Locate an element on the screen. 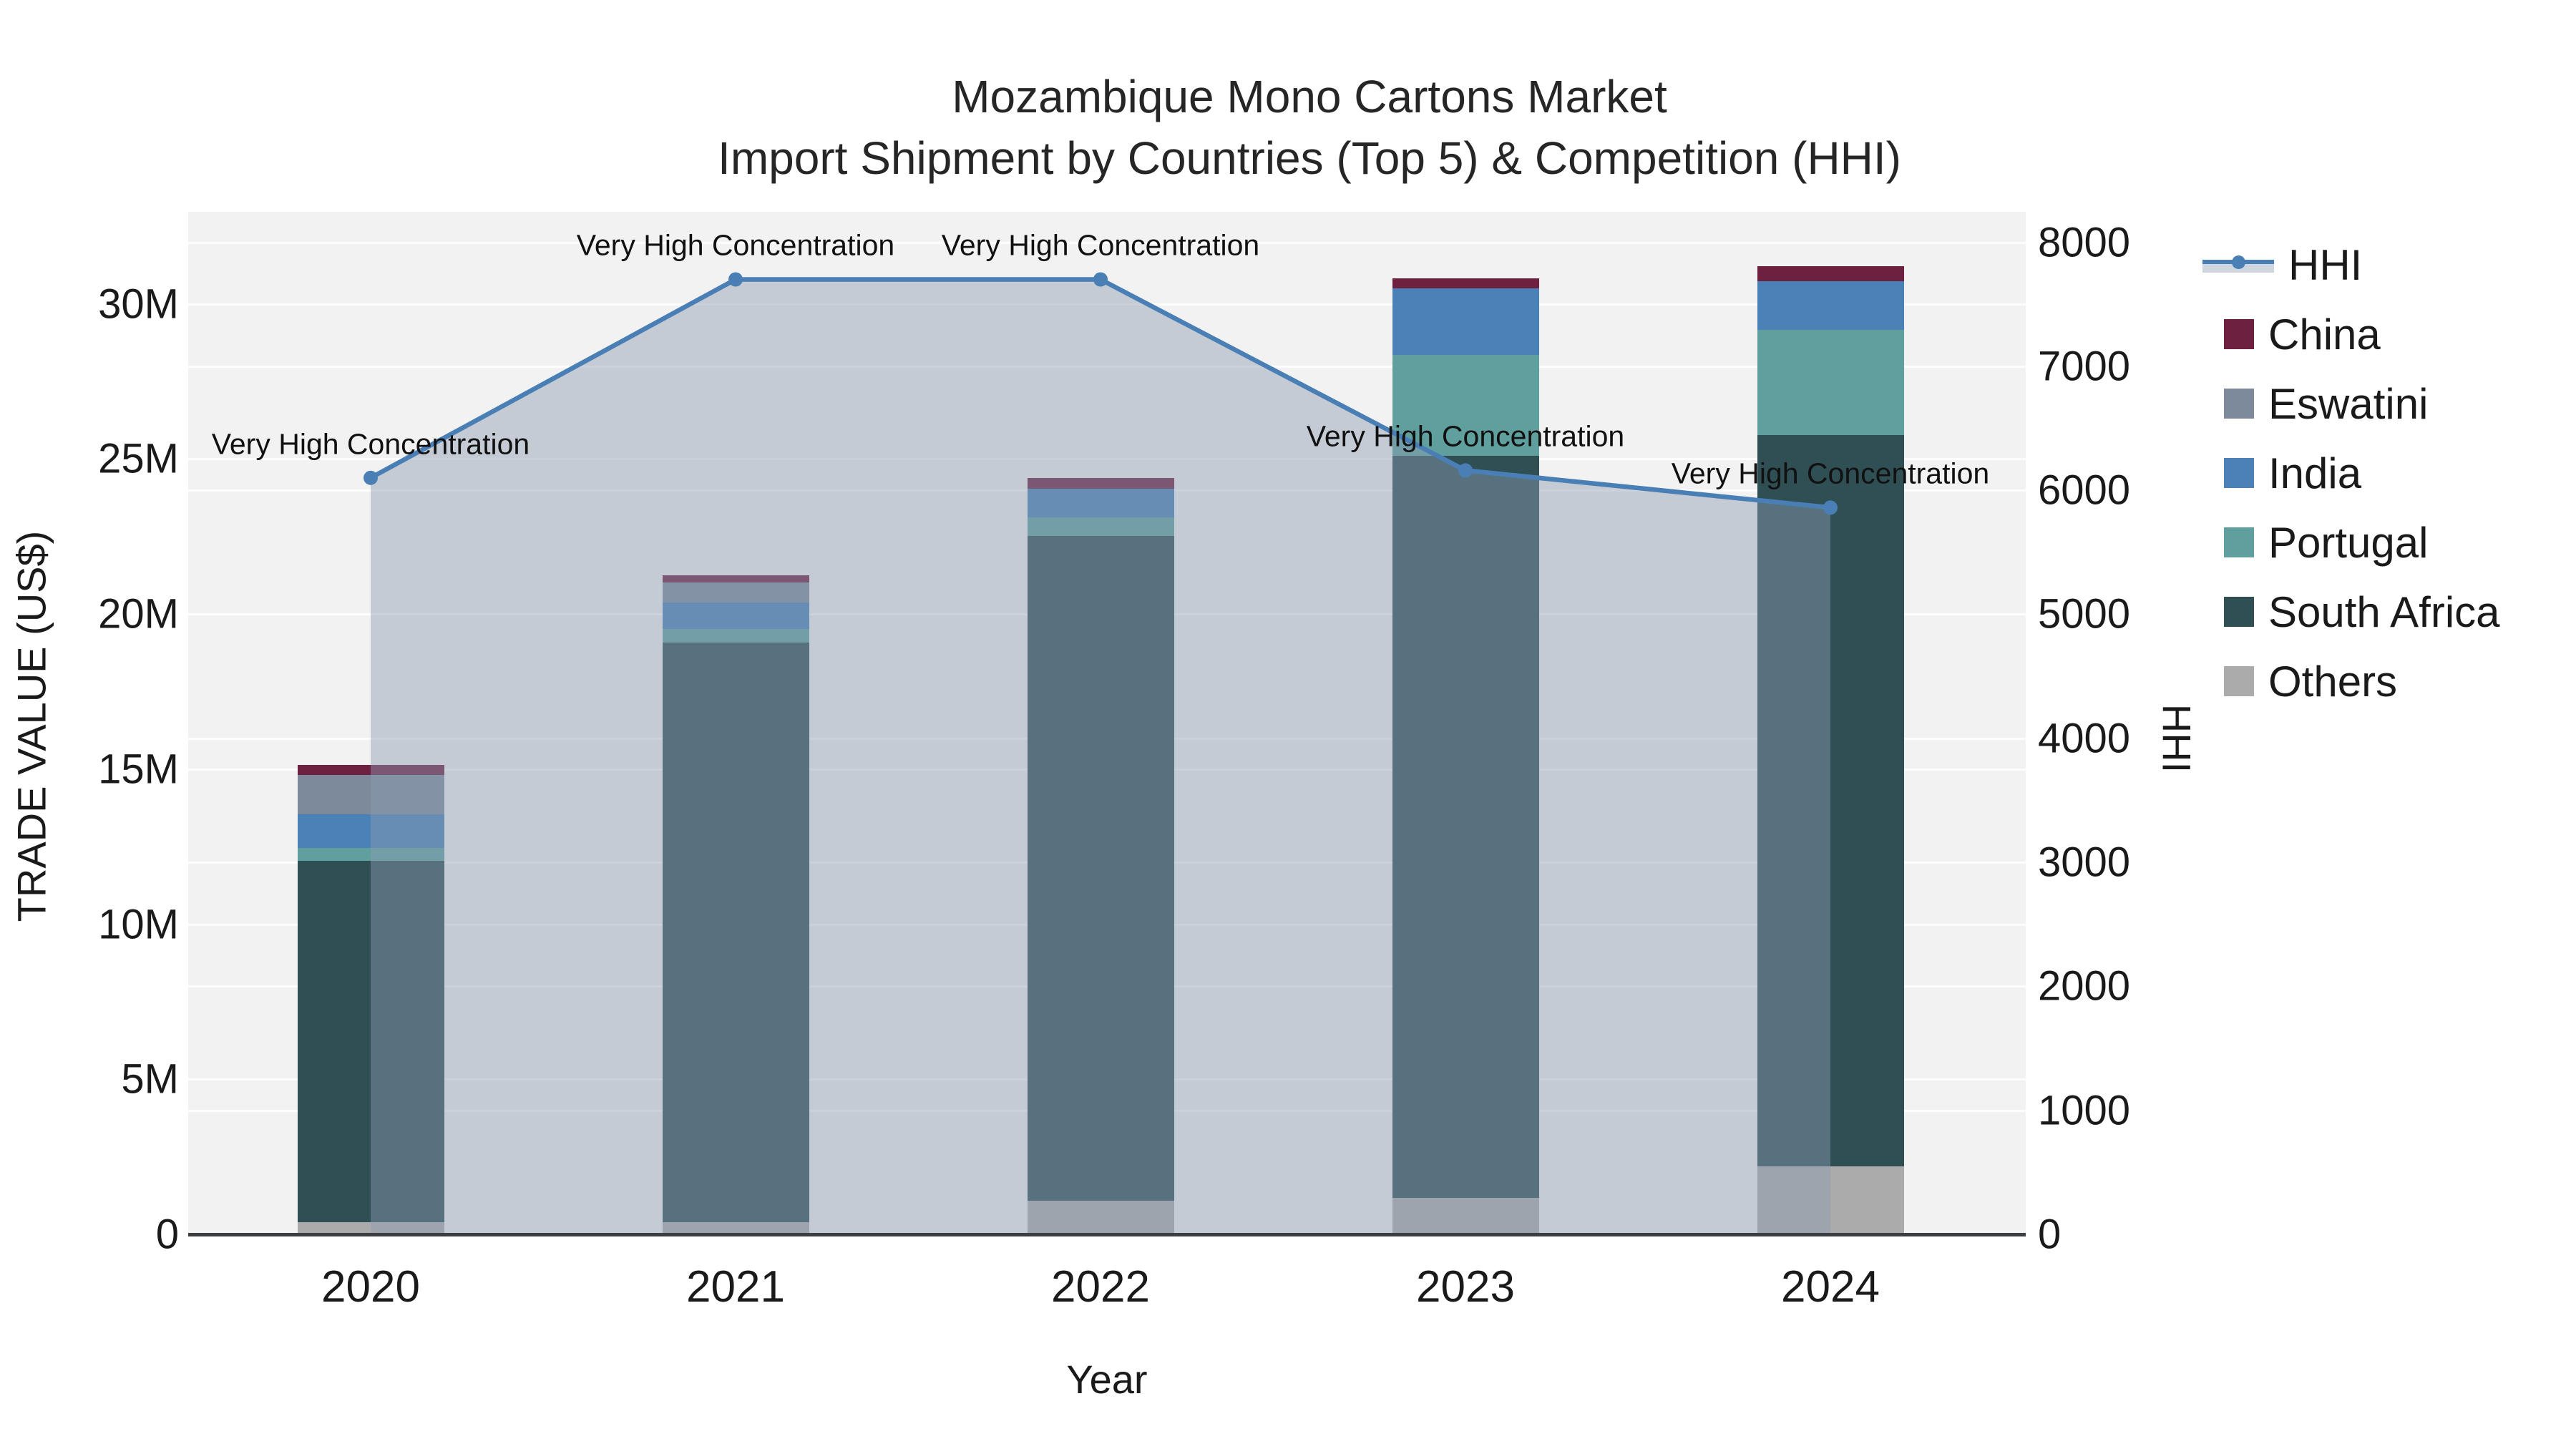 The image size is (2576, 1449). bar-2023-south-africa is located at coordinates (1465, 827).